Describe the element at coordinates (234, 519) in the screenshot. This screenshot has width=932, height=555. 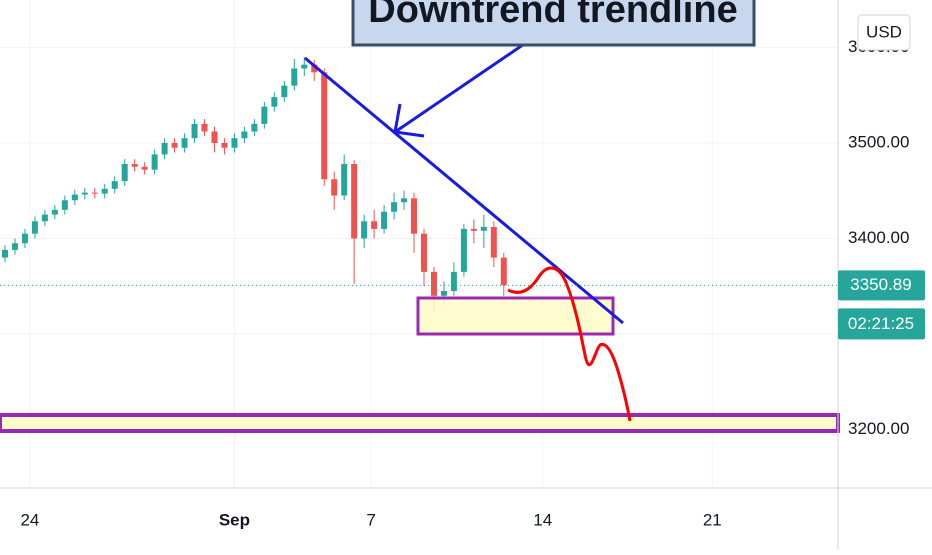
I see `x-tick-label: Sep` at that location.